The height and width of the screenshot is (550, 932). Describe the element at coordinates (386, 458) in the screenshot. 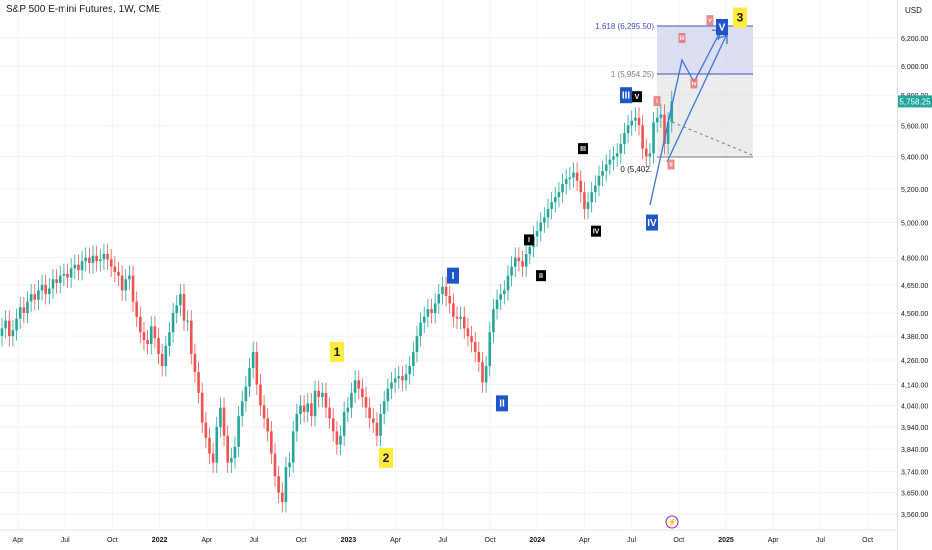

I see `wave-label: 2` at that location.